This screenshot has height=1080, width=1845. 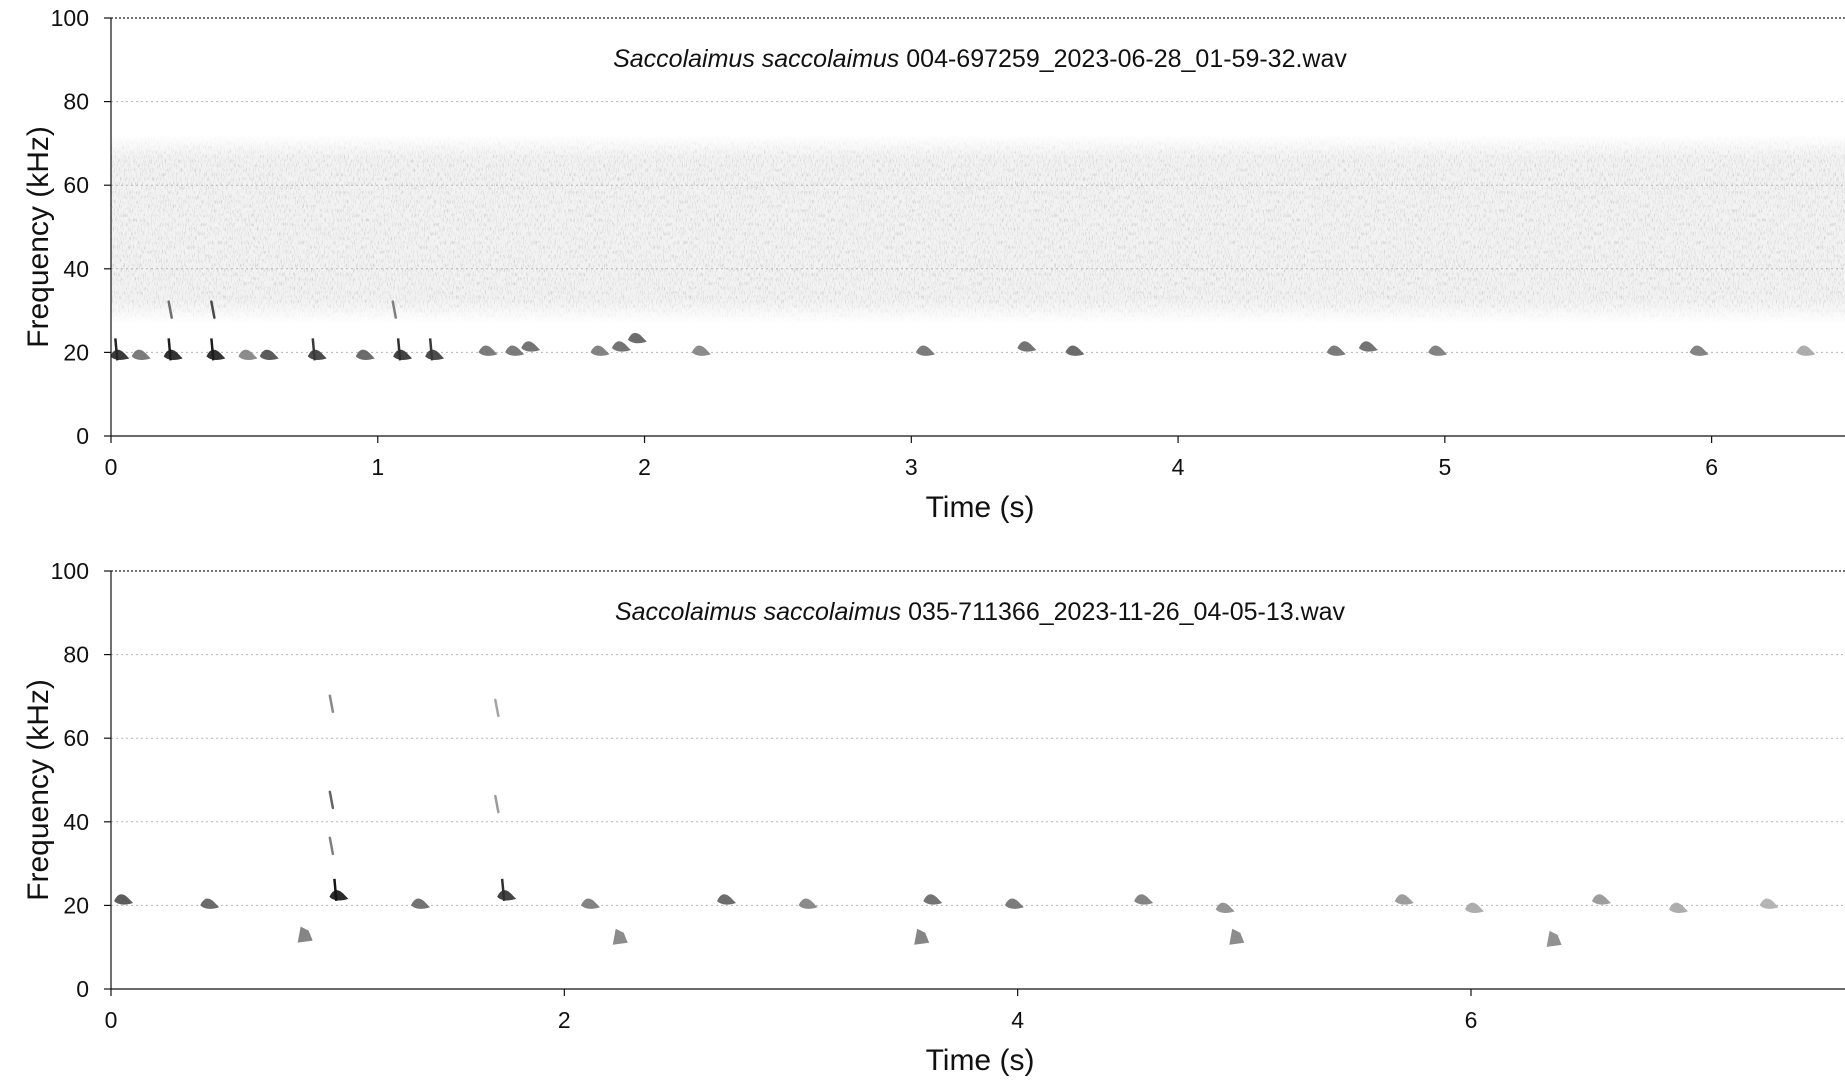 I want to click on panel-title-file: 004-697259_2023-06-28_01-59-32.wav, so click(x=1126, y=59).